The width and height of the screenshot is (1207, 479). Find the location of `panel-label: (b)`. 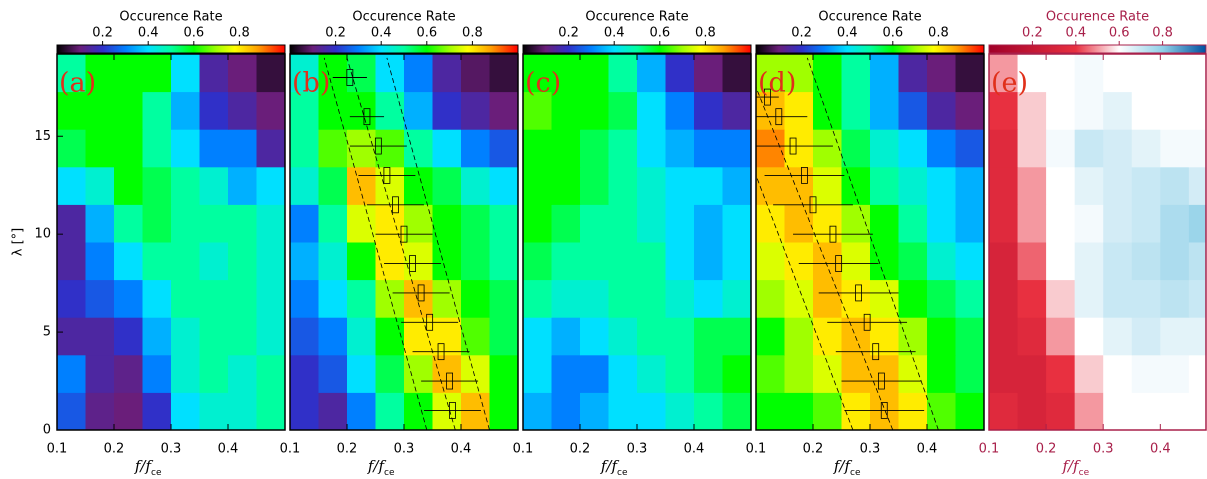

panel-label: (b) is located at coordinates (311, 83).